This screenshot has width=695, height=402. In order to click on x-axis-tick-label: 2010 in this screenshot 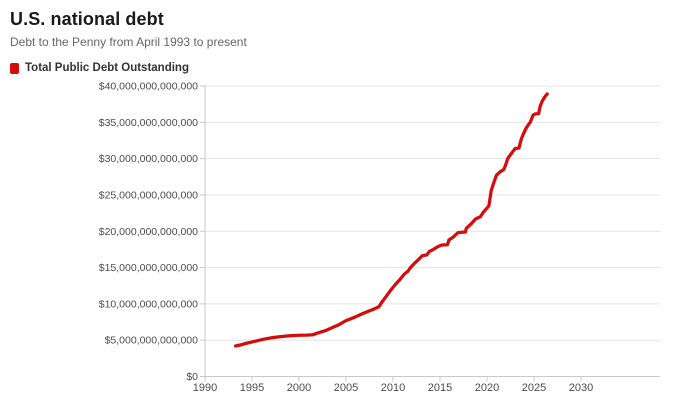, I will do `click(393, 388)`.